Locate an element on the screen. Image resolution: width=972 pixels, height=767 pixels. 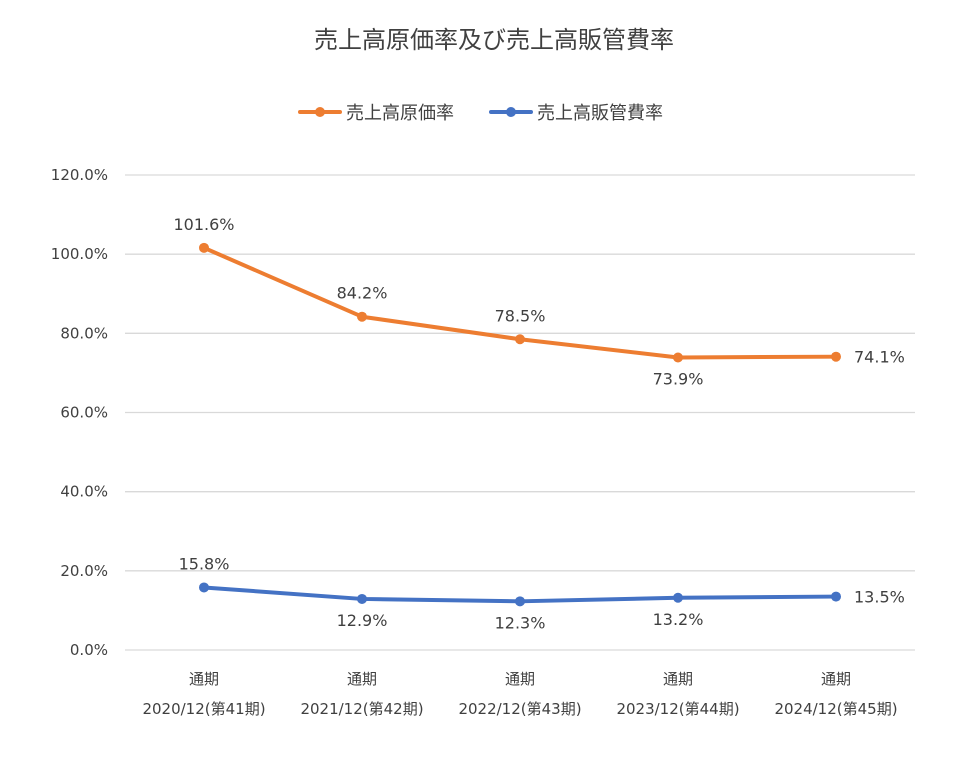
y-axis-ticks: 0.0% 20.0% 40.0% 60.0% 80.0% 100.0% 120.0% is located at coordinates (79, 412).